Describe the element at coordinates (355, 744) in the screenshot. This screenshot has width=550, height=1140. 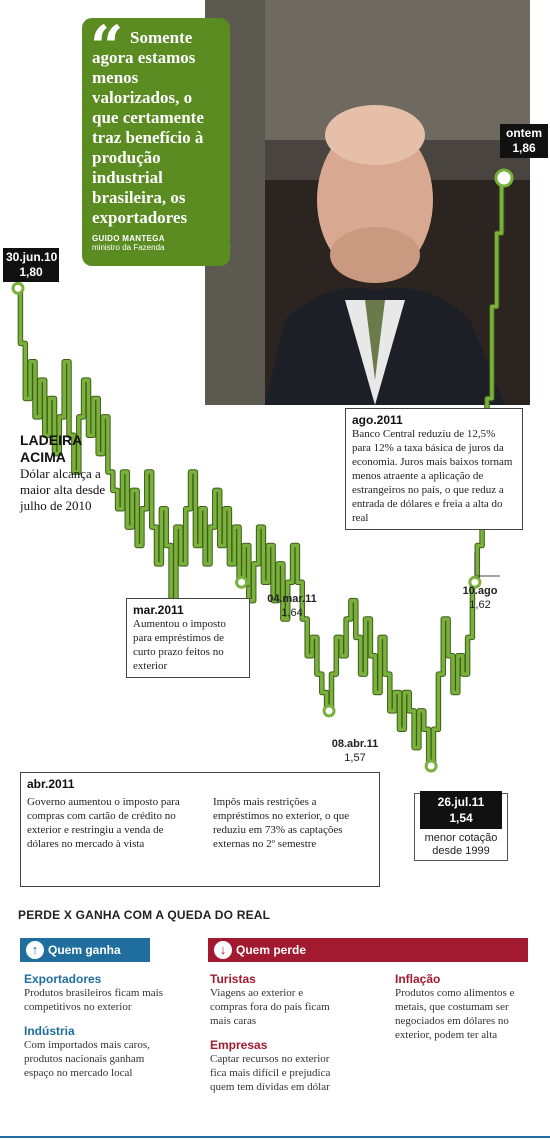
I see `abr-date: 08.abr.11` at that location.